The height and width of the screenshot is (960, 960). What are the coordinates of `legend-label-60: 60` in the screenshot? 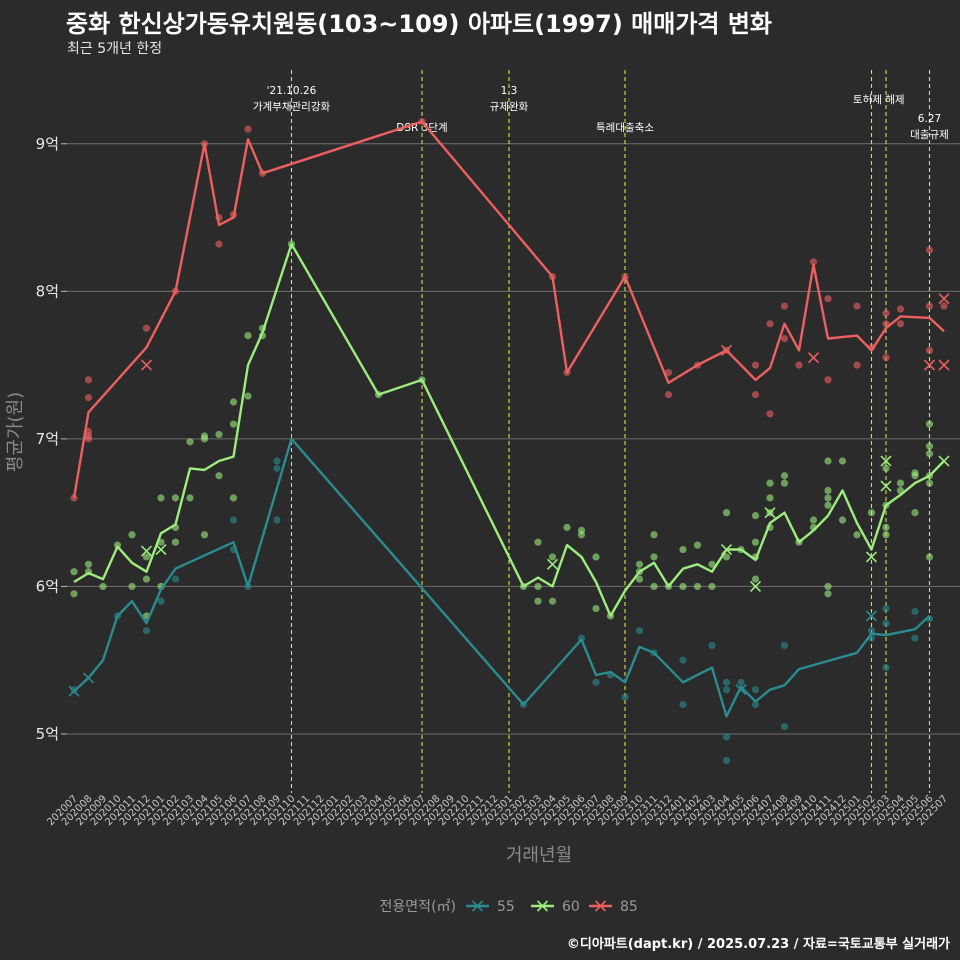 It's located at (571, 907).